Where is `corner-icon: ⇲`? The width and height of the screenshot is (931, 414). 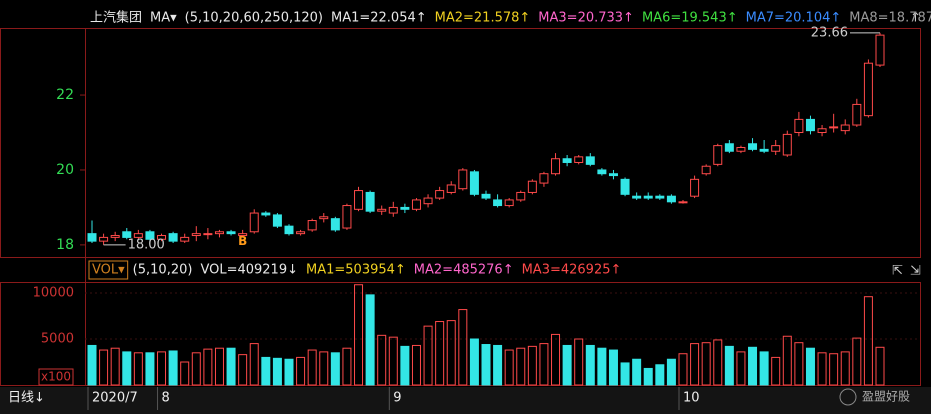
corner-icon: ⇲ is located at coordinates (915, 271).